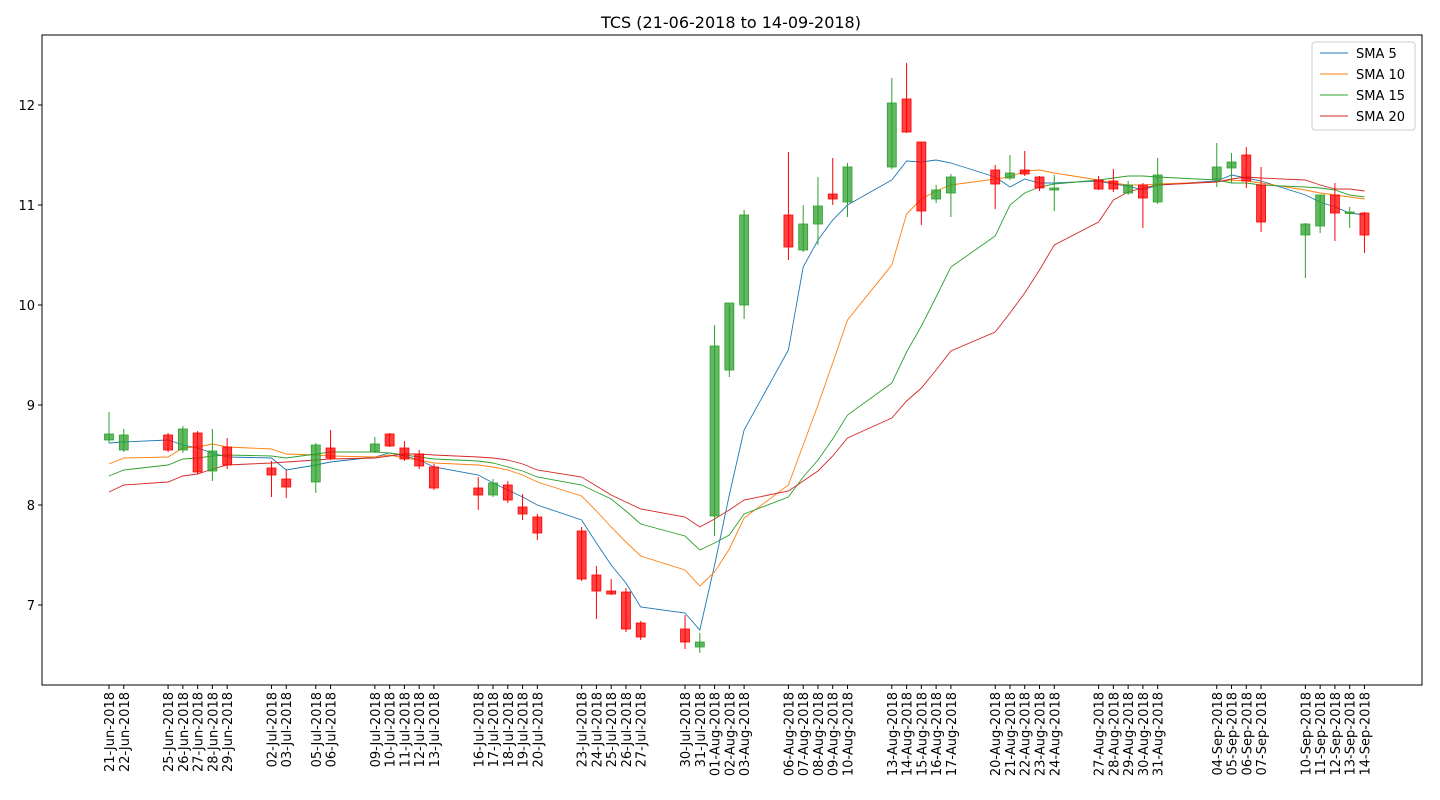 This screenshot has width=1440, height=800. What do you see at coordinates (494, 729) in the screenshot?
I see `x-tick-label: 17-Jul-2018` at bounding box center [494, 729].